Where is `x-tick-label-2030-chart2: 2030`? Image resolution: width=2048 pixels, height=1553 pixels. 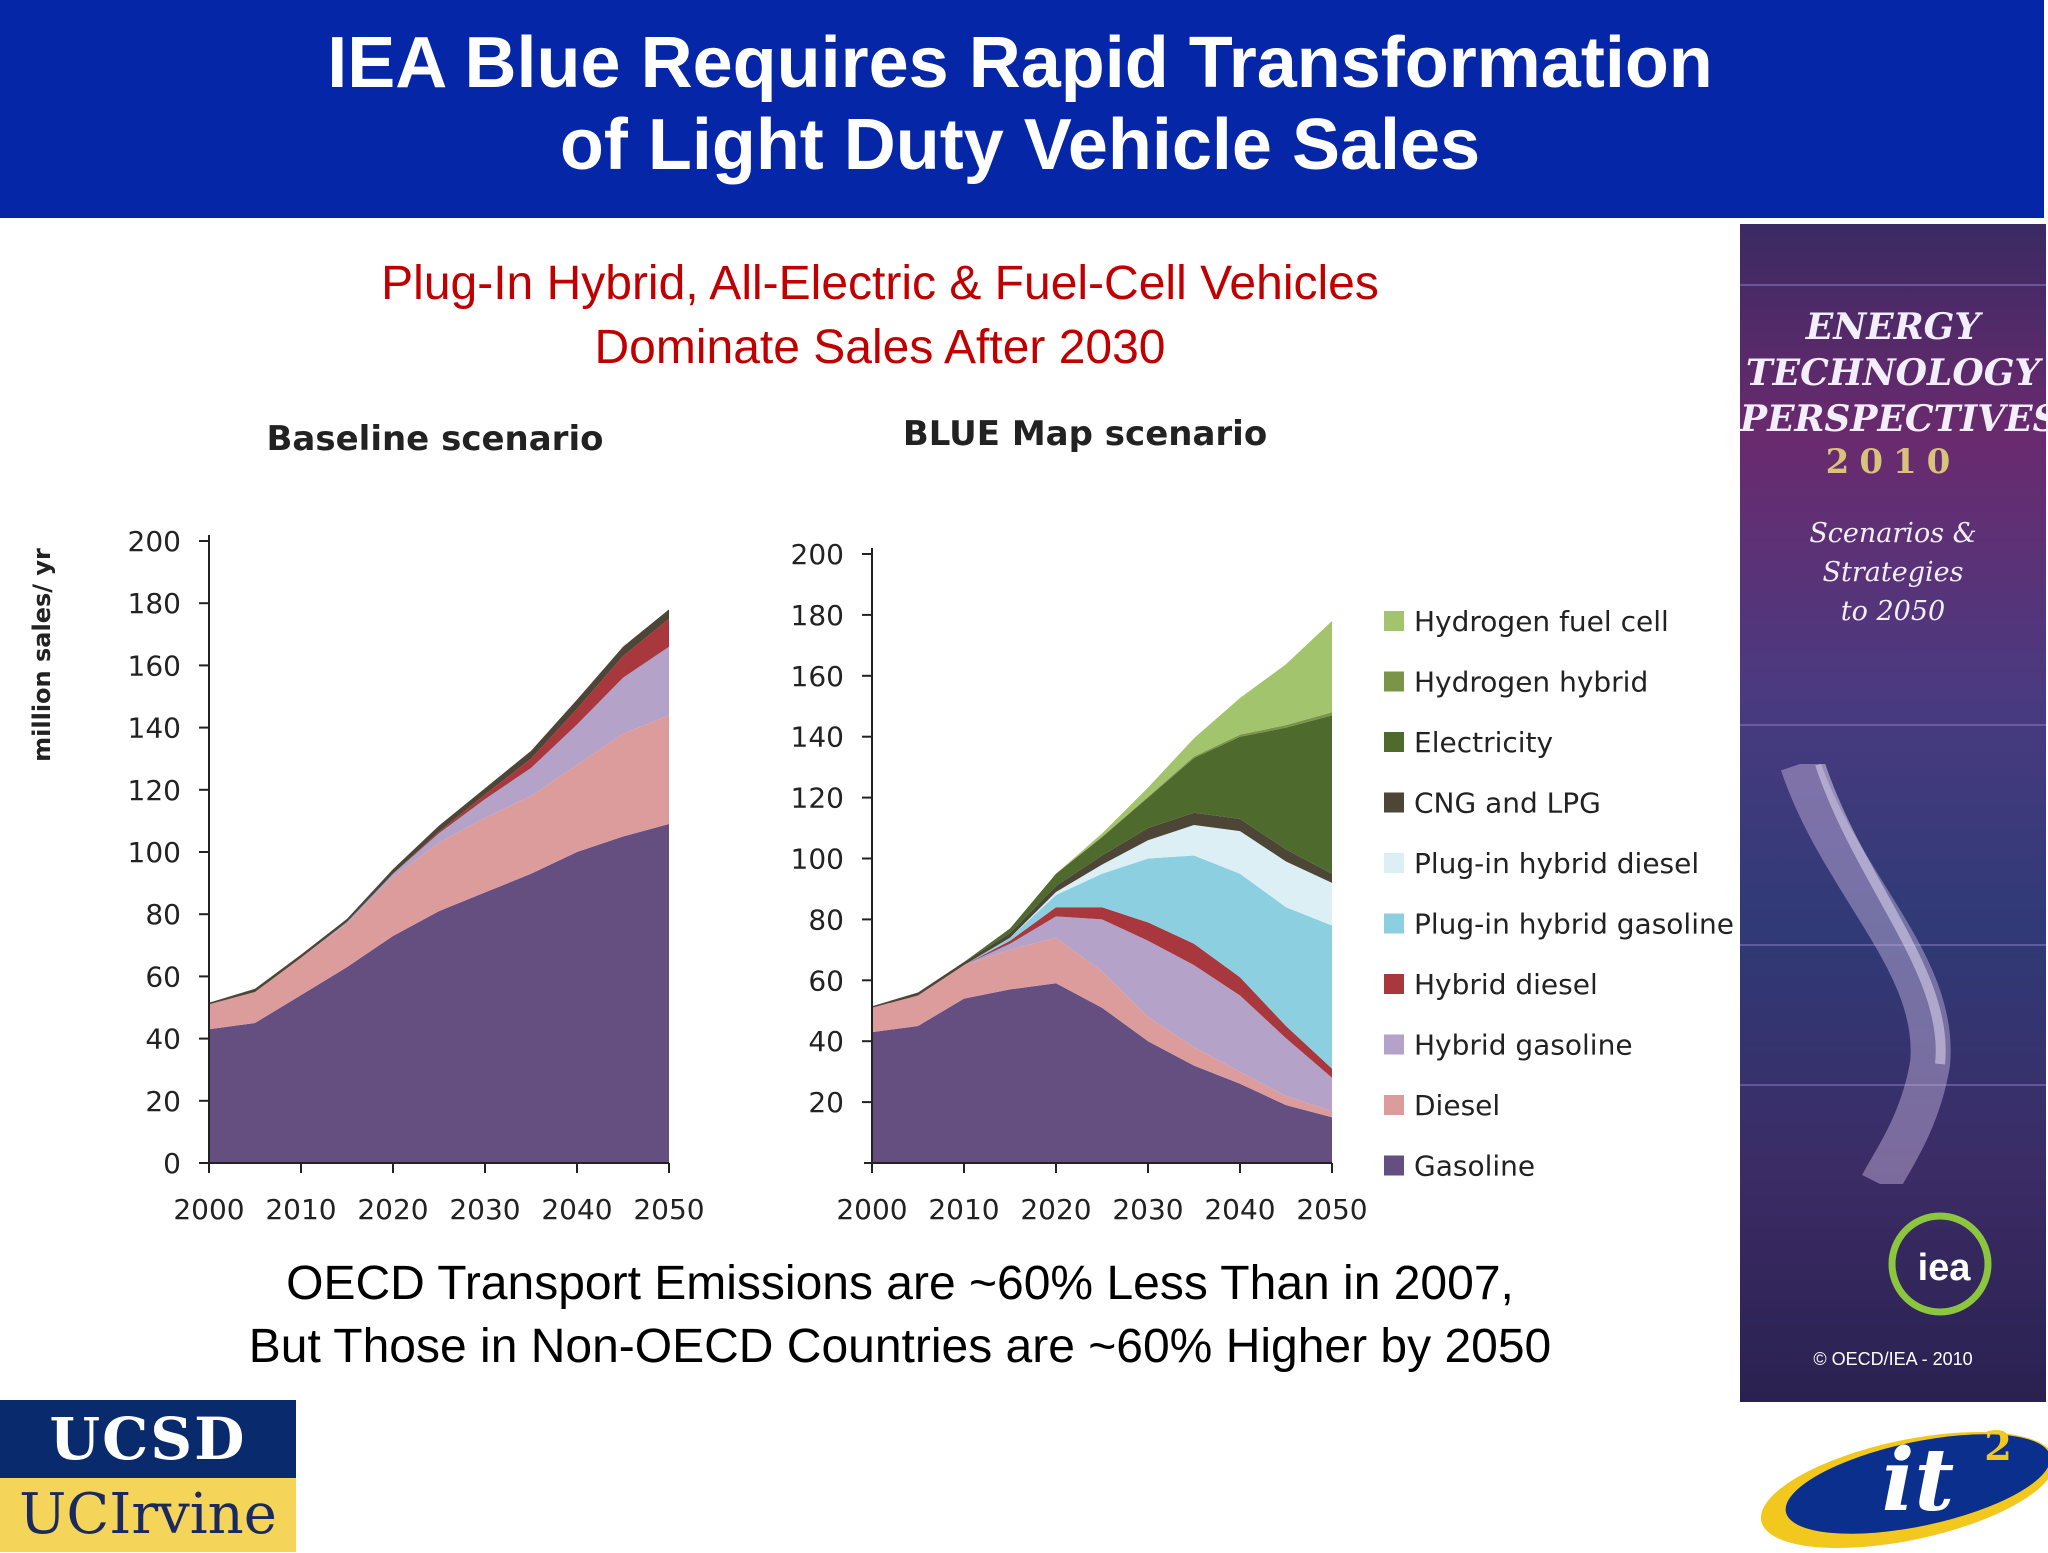 x-tick-label-2030-chart2: 2030 is located at coordinates (1147, 1209).